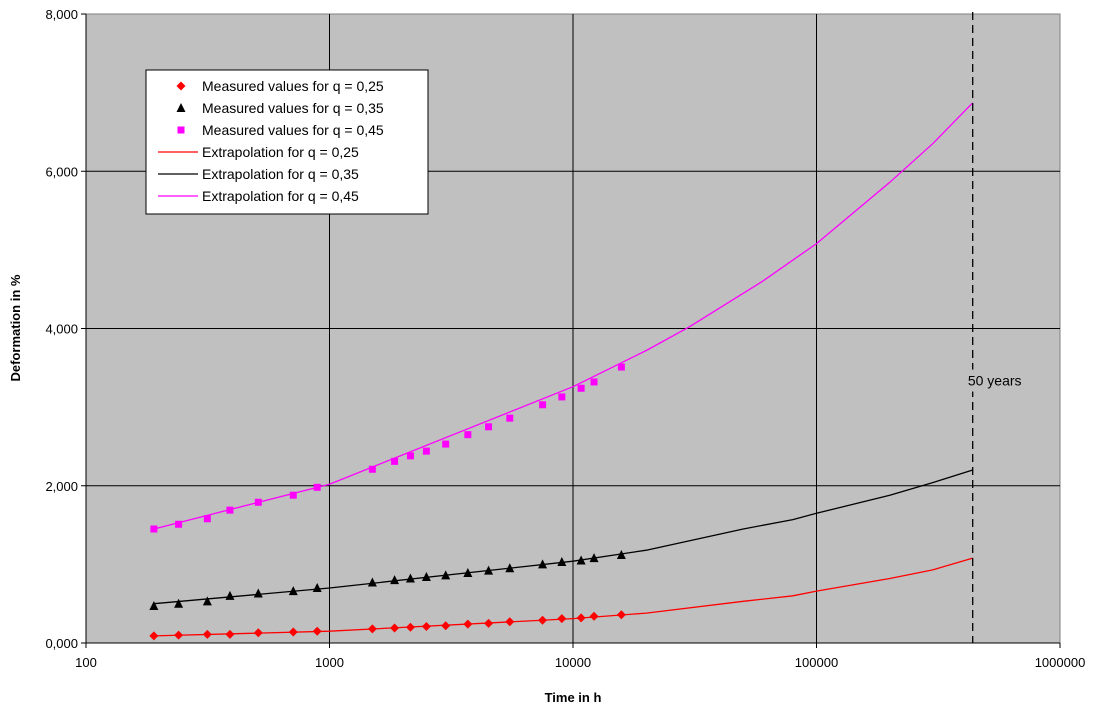  What do you see at coordinates (15, 327) in the screenshot?
I see `y-axis-title: Deformation in %` at bounding box center [15, 327].